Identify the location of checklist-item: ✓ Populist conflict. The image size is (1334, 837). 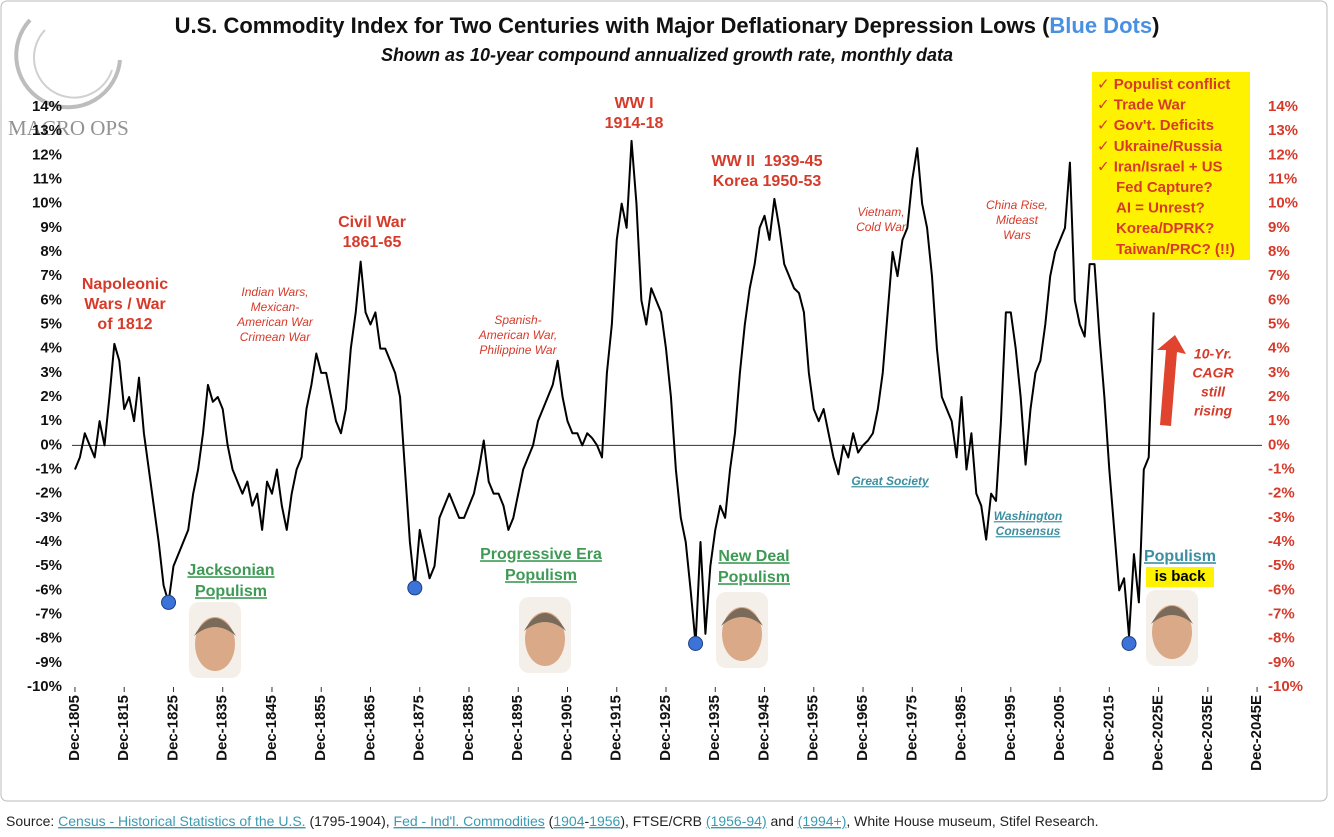
(1163, 84).